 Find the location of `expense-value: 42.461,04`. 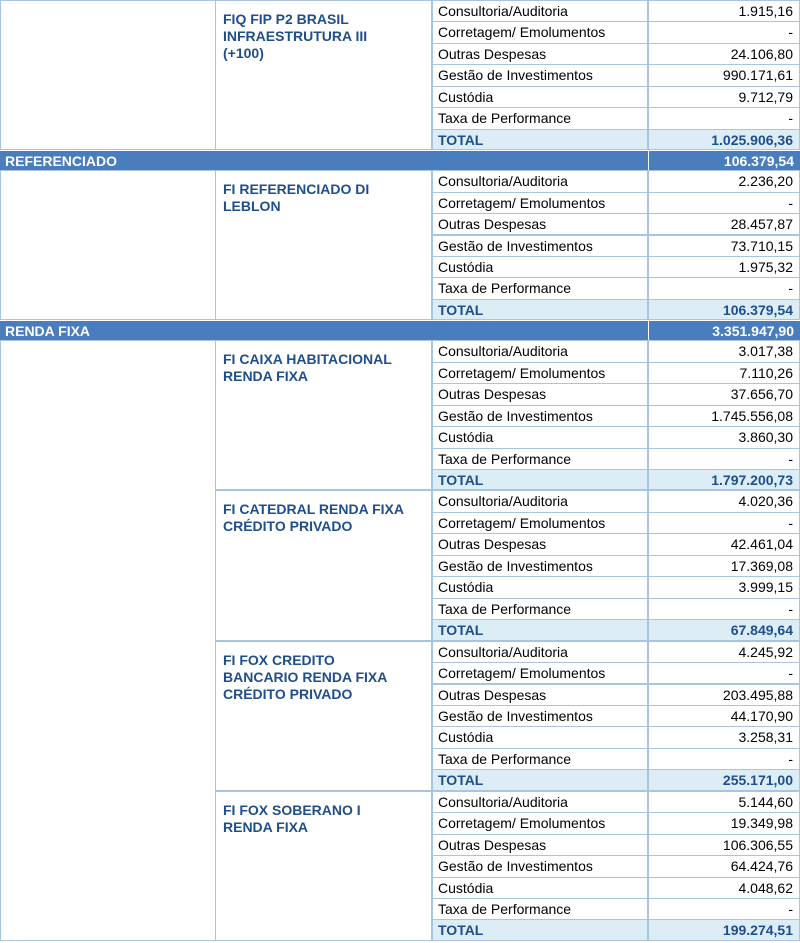

expense-value: 42.461,04 is located at coordinates (724, 544).